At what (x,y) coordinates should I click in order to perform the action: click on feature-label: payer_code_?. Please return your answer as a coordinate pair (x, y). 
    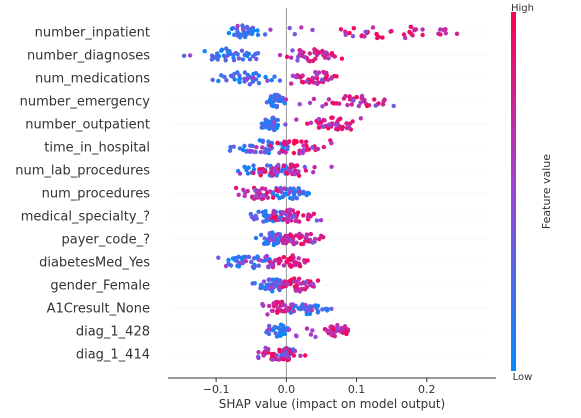
    Looking at the image, I should click on (105, 240).